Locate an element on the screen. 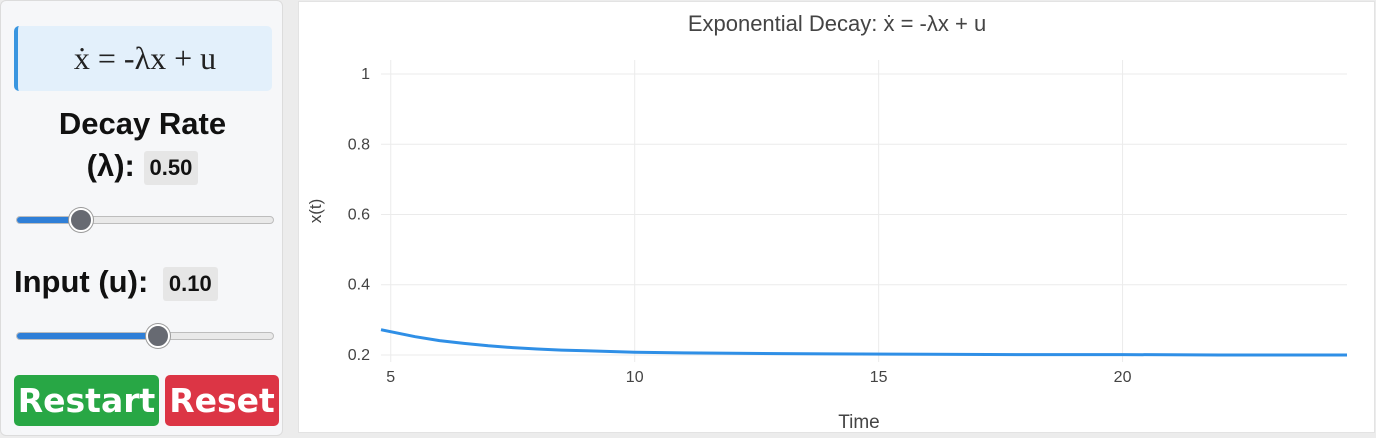  decay-rate-label: Decay Rate is located at coordinates (142, 124).